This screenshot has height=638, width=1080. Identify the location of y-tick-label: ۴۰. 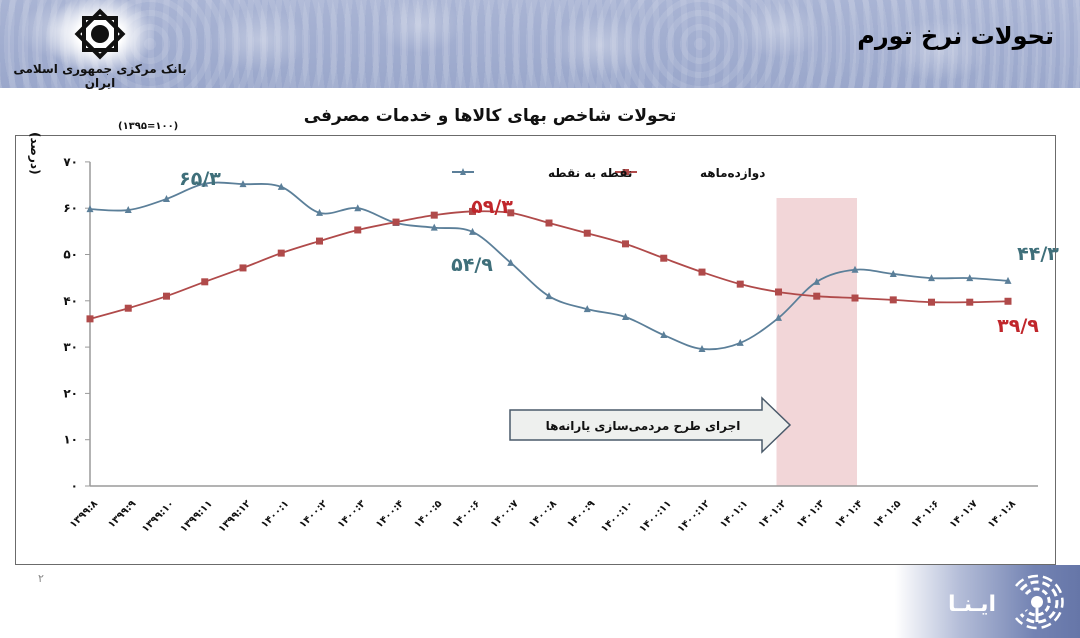
(70, 301).